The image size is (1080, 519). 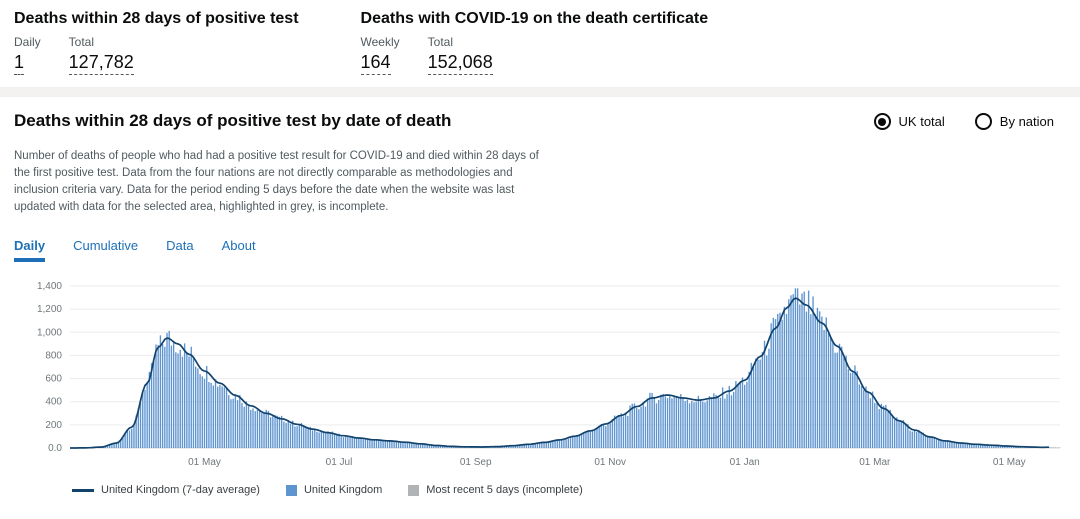 I want to click on svg-text: 01 Sep, so click(x=476, y=462).